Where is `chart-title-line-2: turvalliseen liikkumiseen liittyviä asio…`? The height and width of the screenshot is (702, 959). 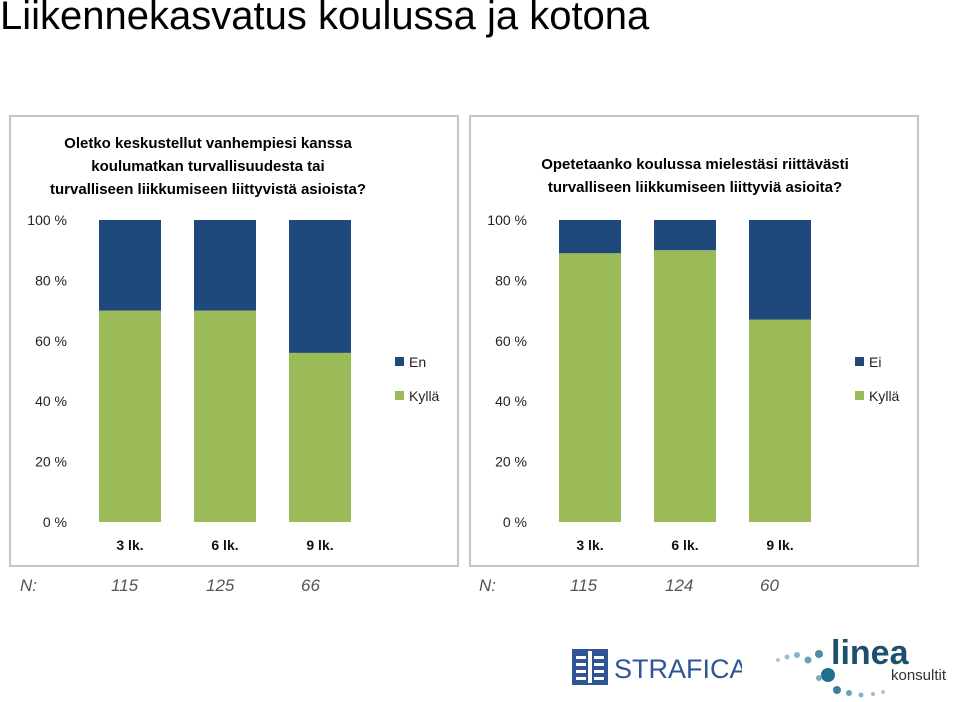 chart-title-line-2: turvalliseen liikkumiseen liittyviä asio… is located at coordinates (695, 187).